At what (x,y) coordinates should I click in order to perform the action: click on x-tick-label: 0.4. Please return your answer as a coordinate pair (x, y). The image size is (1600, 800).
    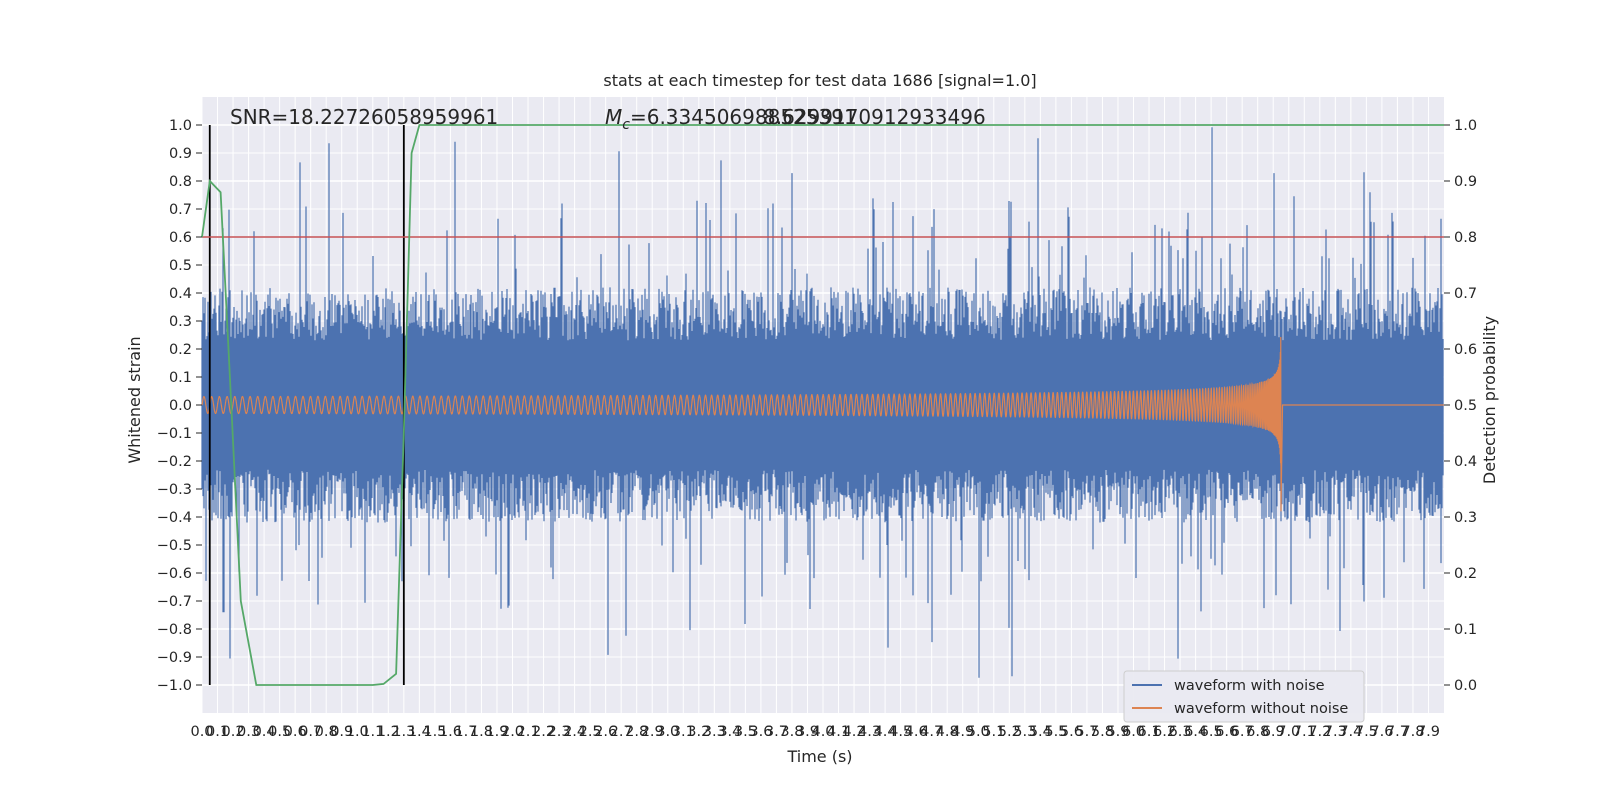
    Looking at the image, I should click on (264, 732).